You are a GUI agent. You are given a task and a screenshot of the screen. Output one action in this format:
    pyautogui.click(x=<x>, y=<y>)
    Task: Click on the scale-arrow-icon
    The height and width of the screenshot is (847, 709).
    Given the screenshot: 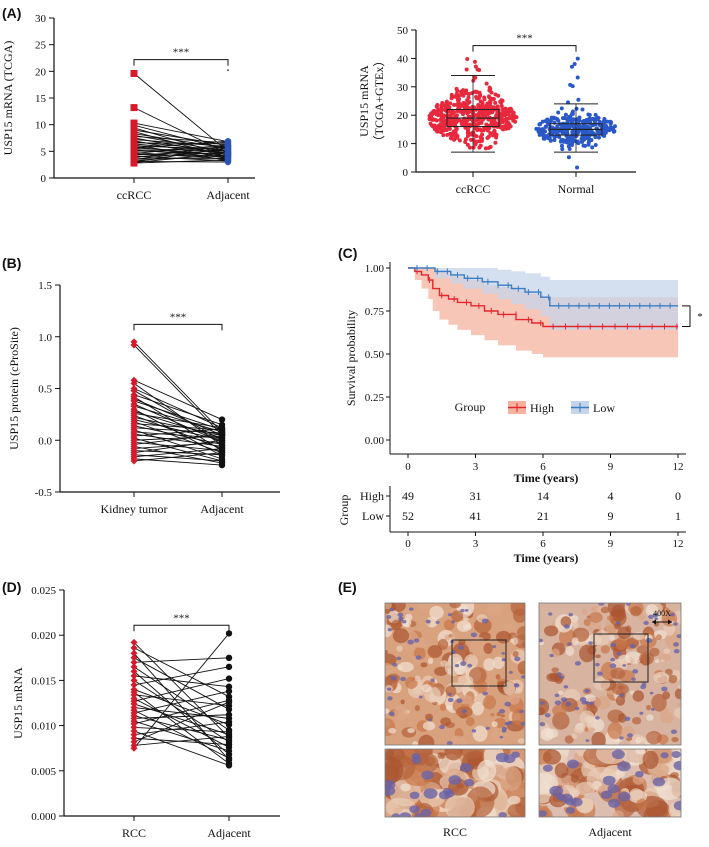 What is the action you would take?
    pyautogui.click(x=662, y=622)
    